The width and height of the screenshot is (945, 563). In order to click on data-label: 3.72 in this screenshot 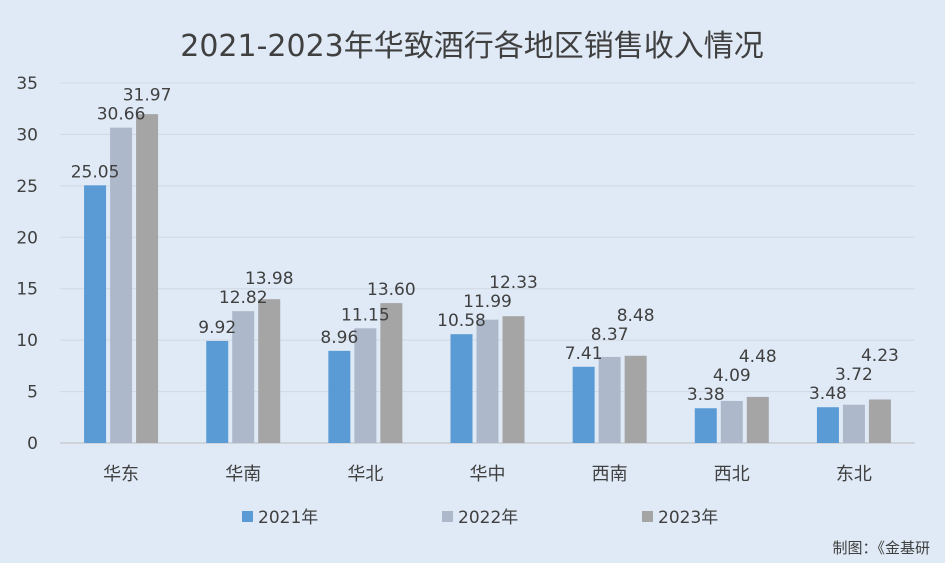, I will do `click(854, 375)`.